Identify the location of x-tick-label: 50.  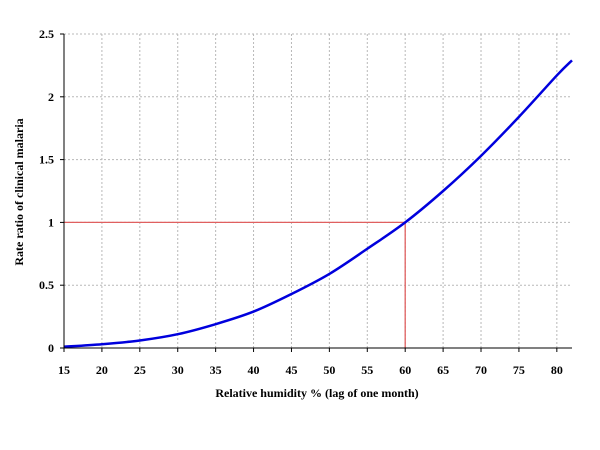
(329, 370).